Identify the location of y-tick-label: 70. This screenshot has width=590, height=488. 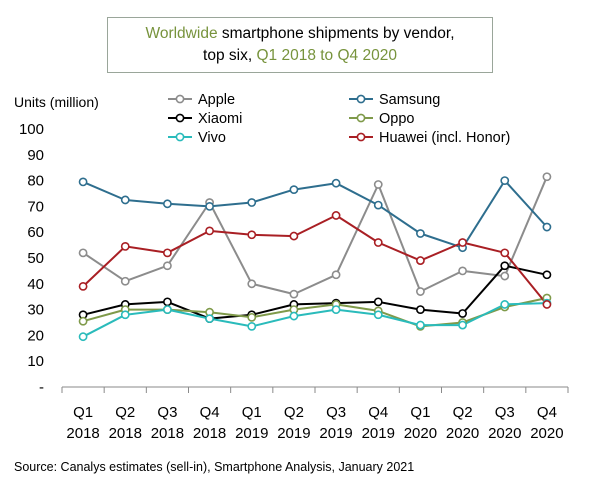
(35, 206).